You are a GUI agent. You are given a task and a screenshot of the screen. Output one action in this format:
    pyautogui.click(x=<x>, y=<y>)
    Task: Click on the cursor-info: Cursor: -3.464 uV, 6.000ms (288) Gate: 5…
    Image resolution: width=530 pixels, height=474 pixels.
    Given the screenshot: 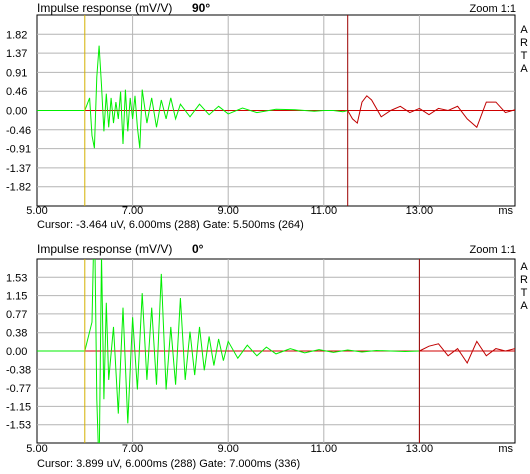 What is the action you would take?
    pyautogui.click(x=170, y=225)
    